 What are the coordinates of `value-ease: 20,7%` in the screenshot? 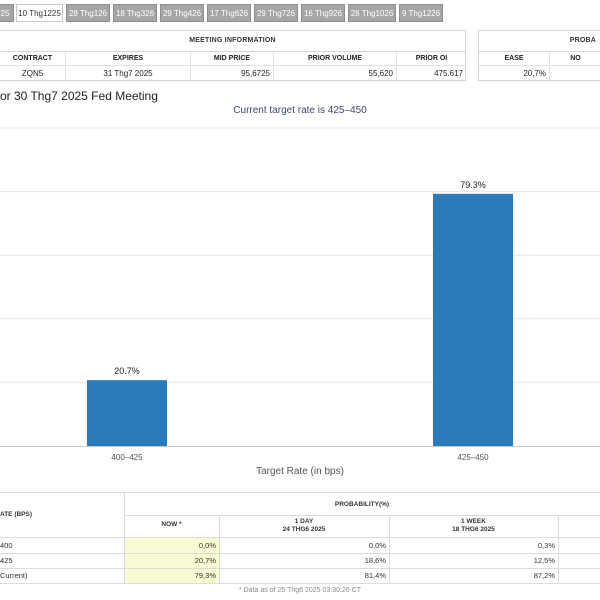 It's located at (534, 73).